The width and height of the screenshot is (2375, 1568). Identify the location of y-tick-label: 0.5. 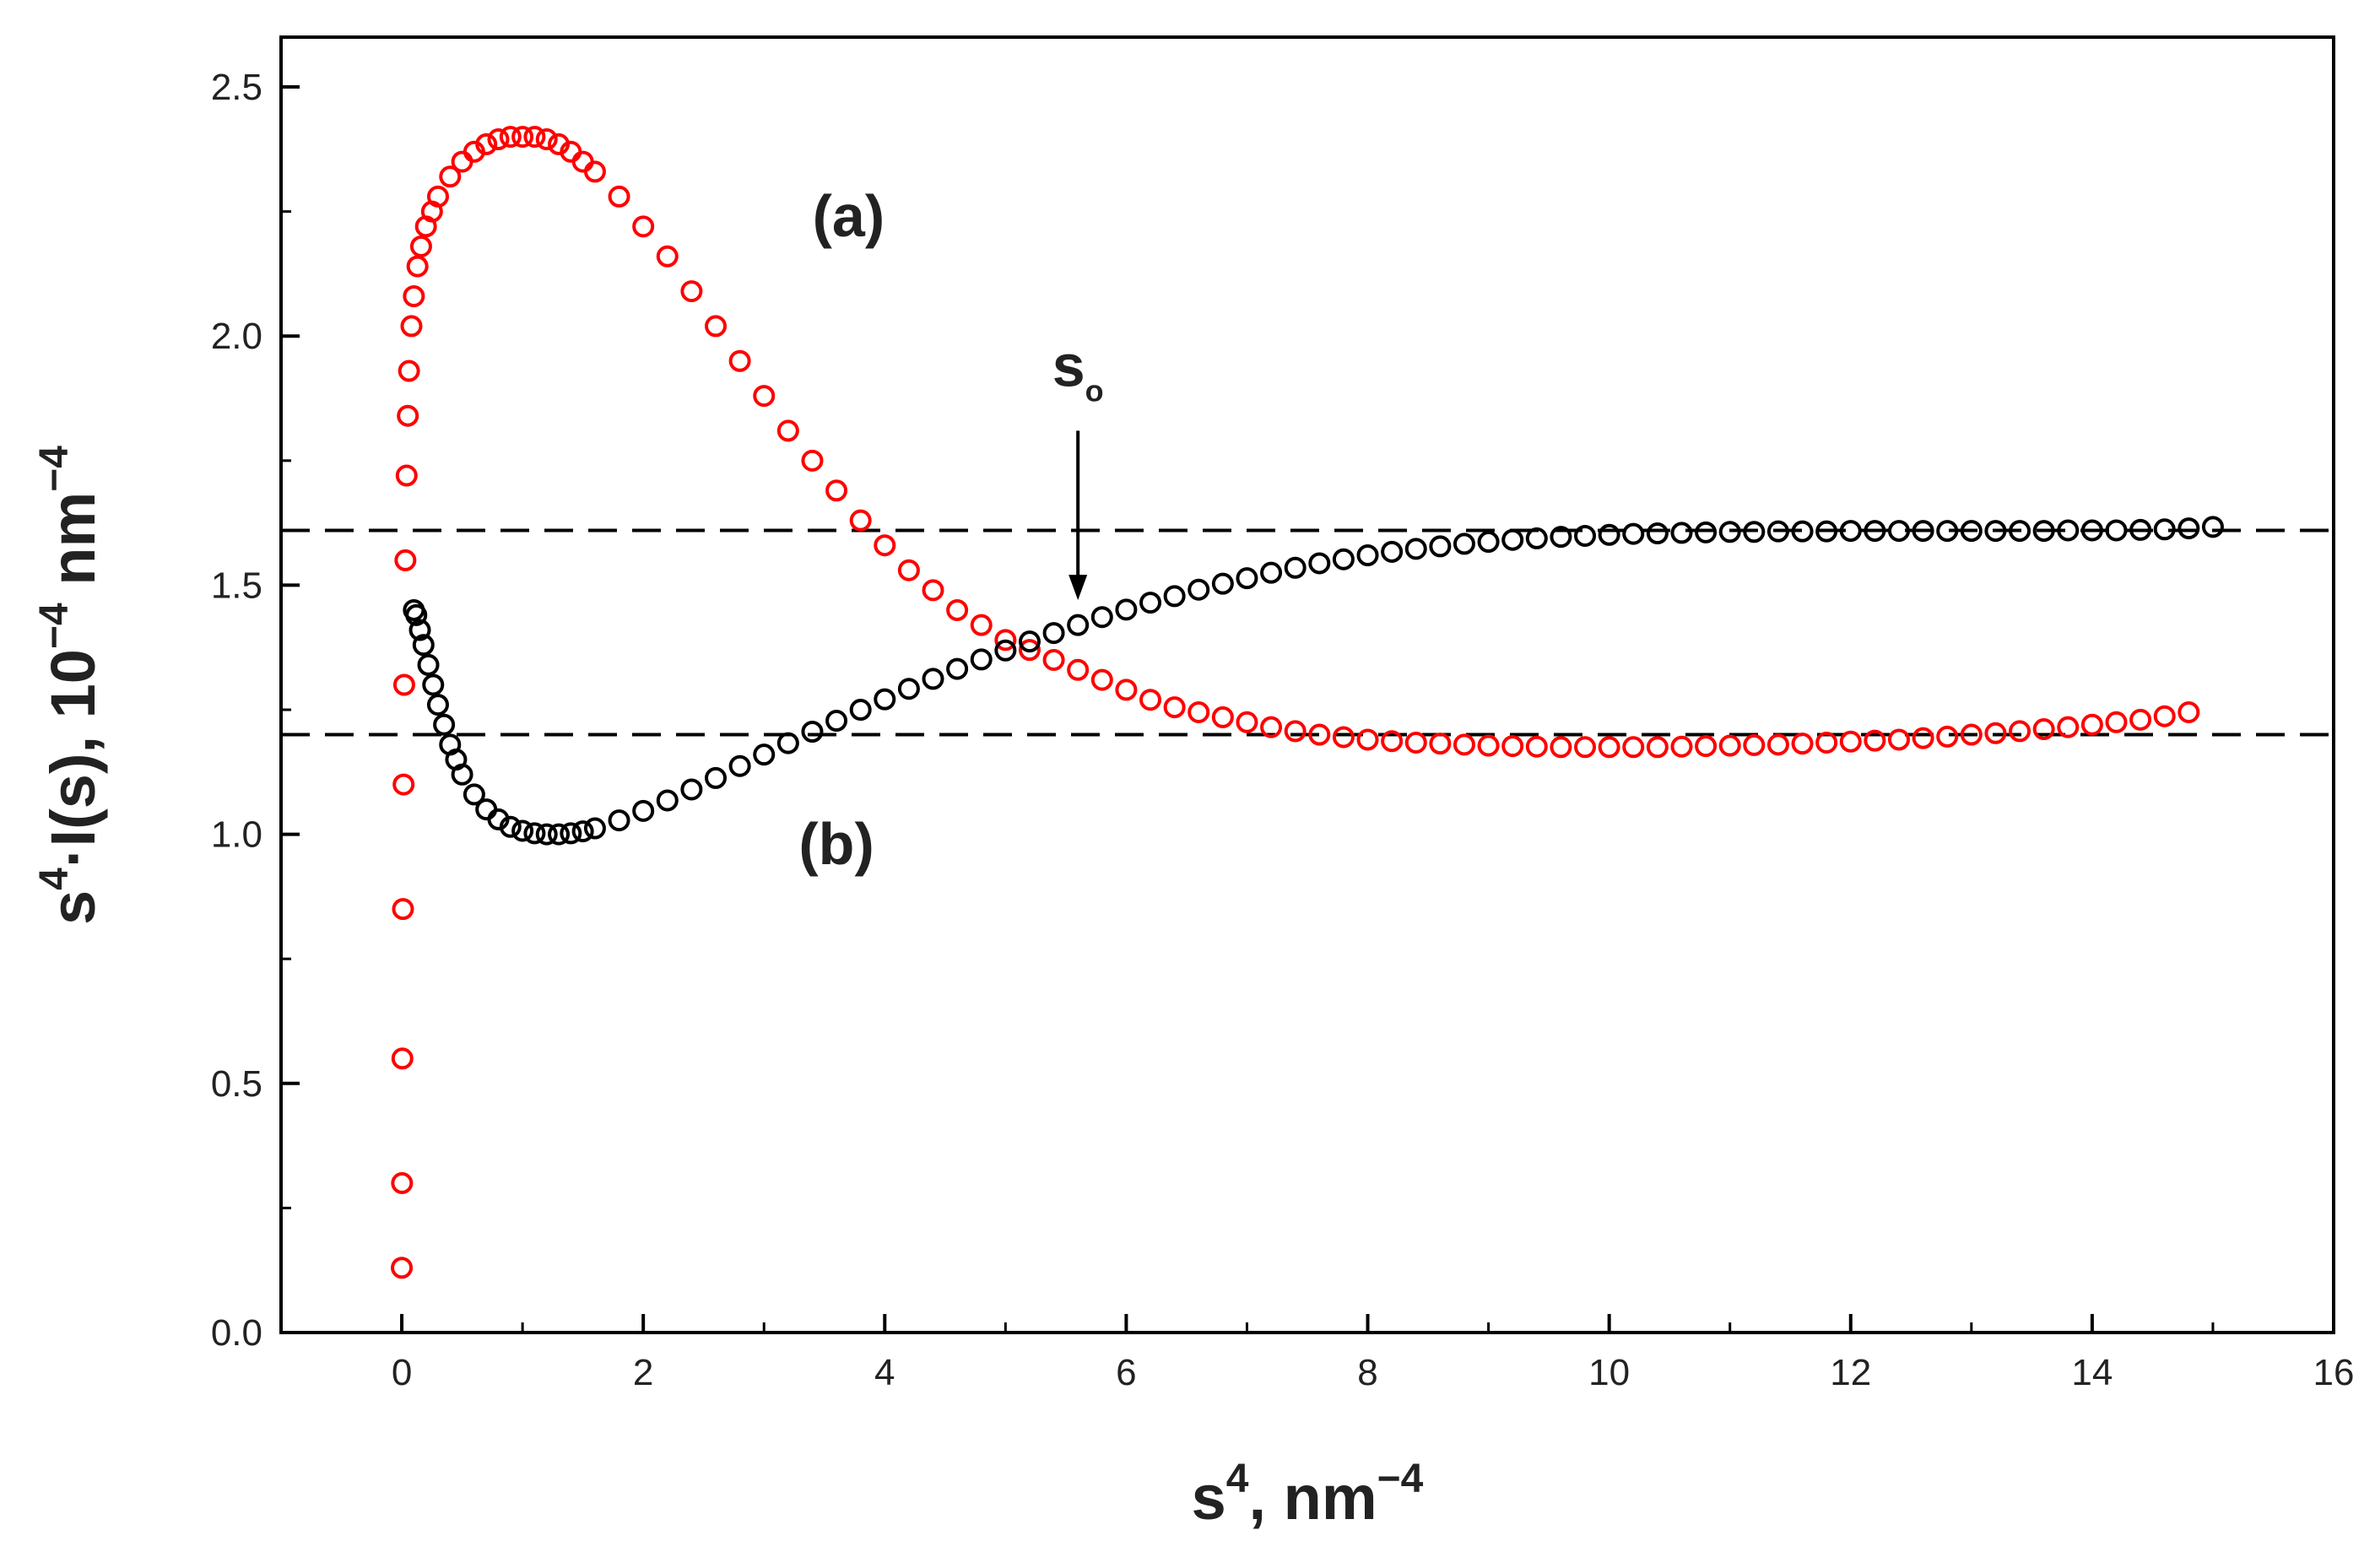
(237, 1084).